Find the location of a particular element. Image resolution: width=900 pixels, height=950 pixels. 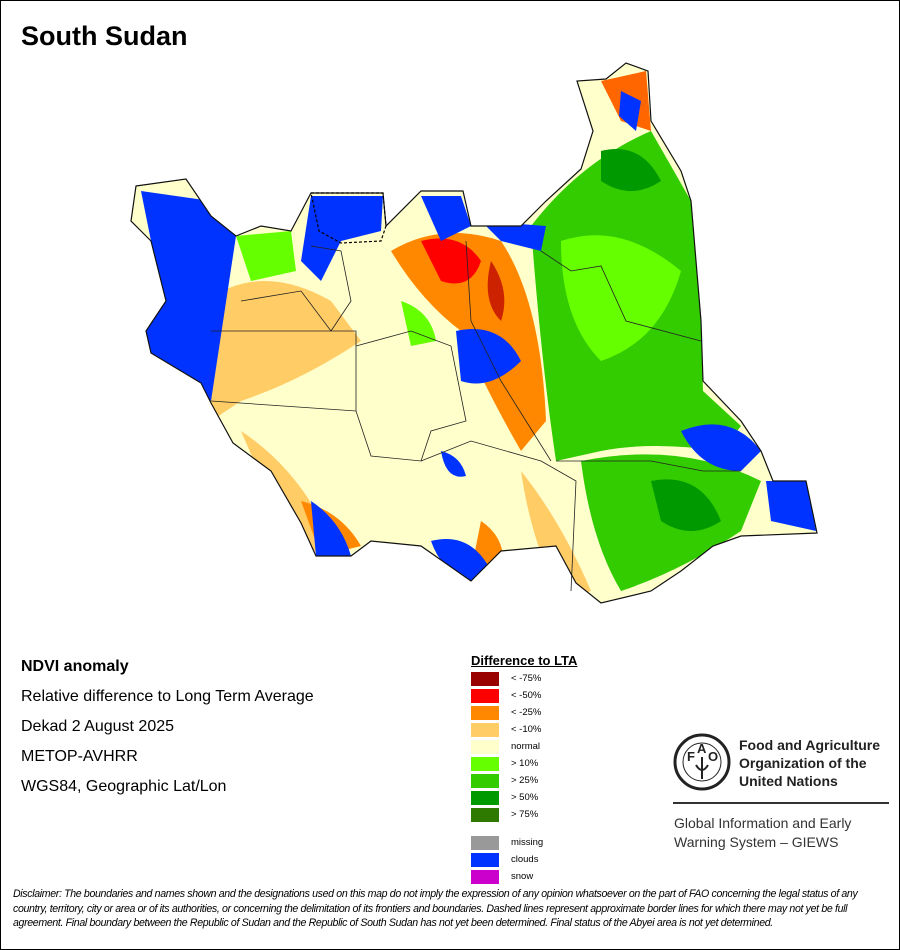

legend-label: clouds is located at coordinates (525, 859).